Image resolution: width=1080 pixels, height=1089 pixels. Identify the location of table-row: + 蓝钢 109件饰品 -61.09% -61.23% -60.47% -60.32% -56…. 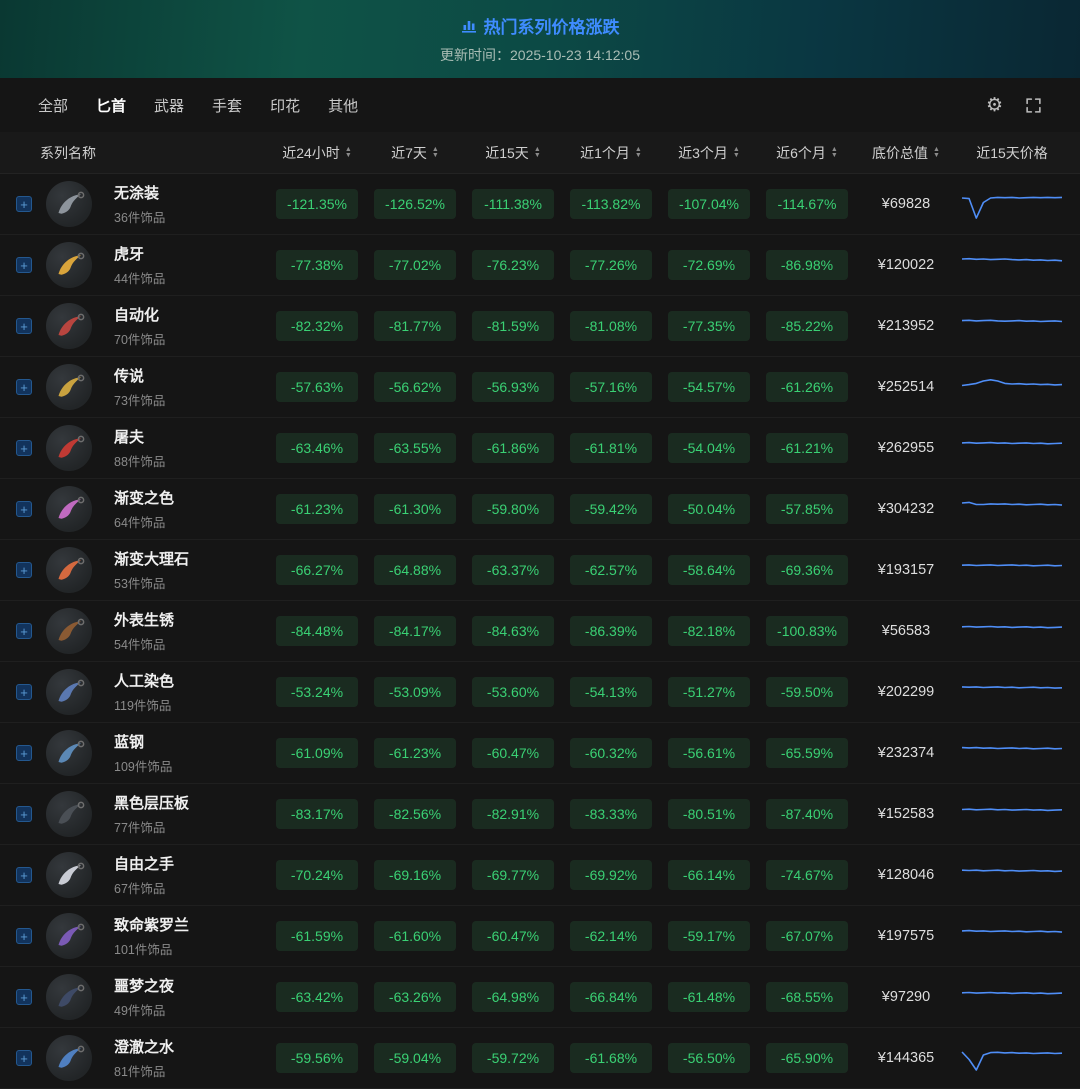
(540, 753).